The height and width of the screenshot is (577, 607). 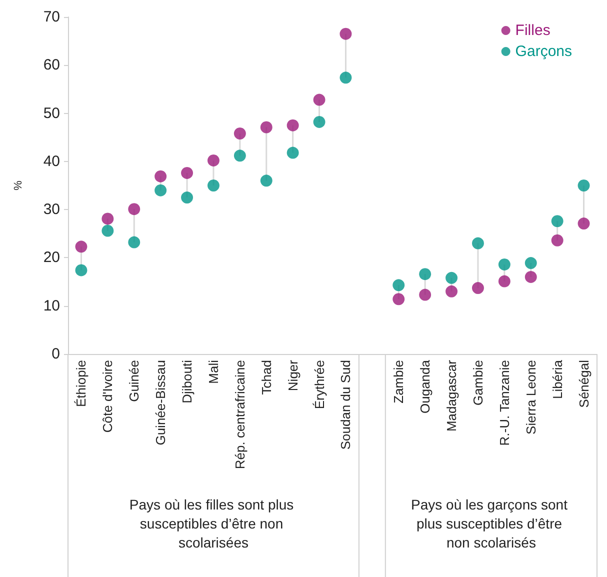 What do you see at coordinates (213, 372) in the screenshot?
I see `x-tick-label: Mali` at bounding box center [213, 372].